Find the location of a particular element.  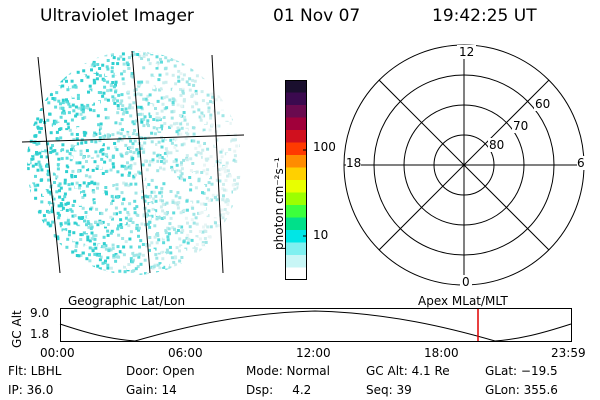

colorbar-tick-10: 10 is located at coordinates (321, 235).